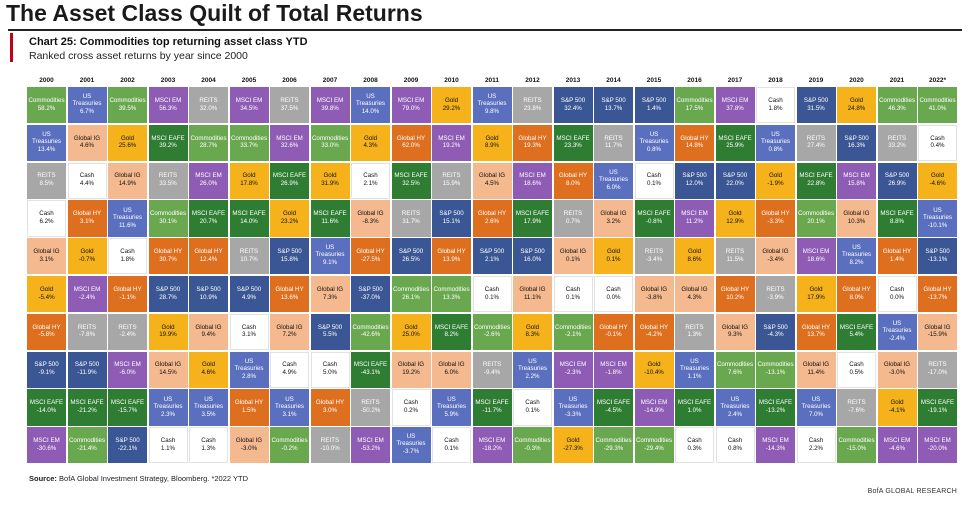  What do you see at coordinates (46, 222) in the screenshot?
I see `cell-return-value: 6.2%` at bounding box center [46, 222].